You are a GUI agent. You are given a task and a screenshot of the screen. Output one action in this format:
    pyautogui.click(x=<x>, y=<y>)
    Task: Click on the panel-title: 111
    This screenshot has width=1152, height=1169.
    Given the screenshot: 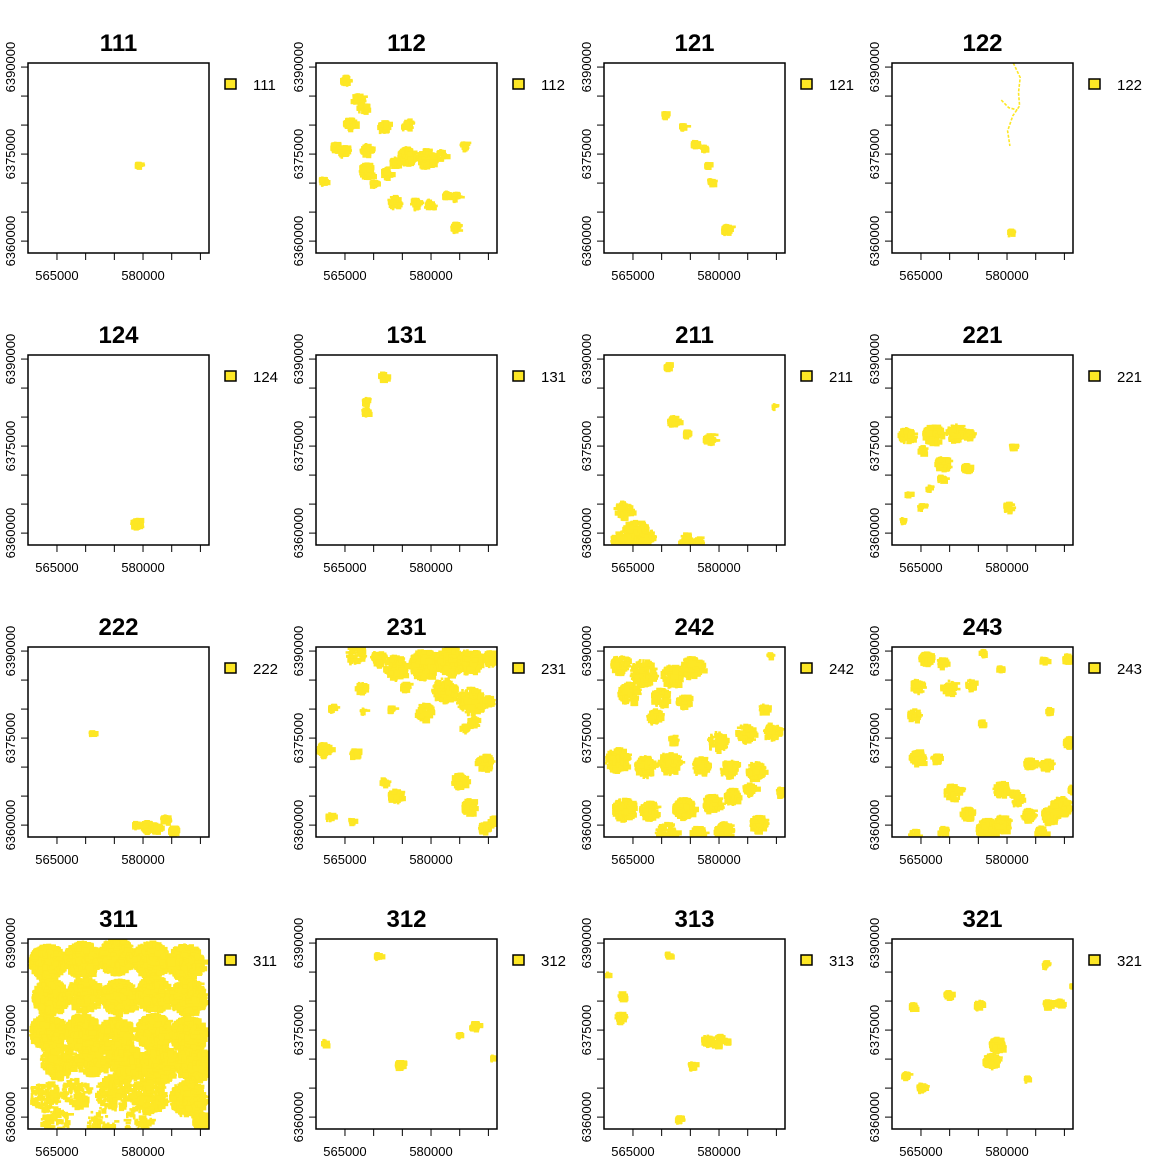 What is the action you would take?
    pyautogui.click(x=118, y=43)
    